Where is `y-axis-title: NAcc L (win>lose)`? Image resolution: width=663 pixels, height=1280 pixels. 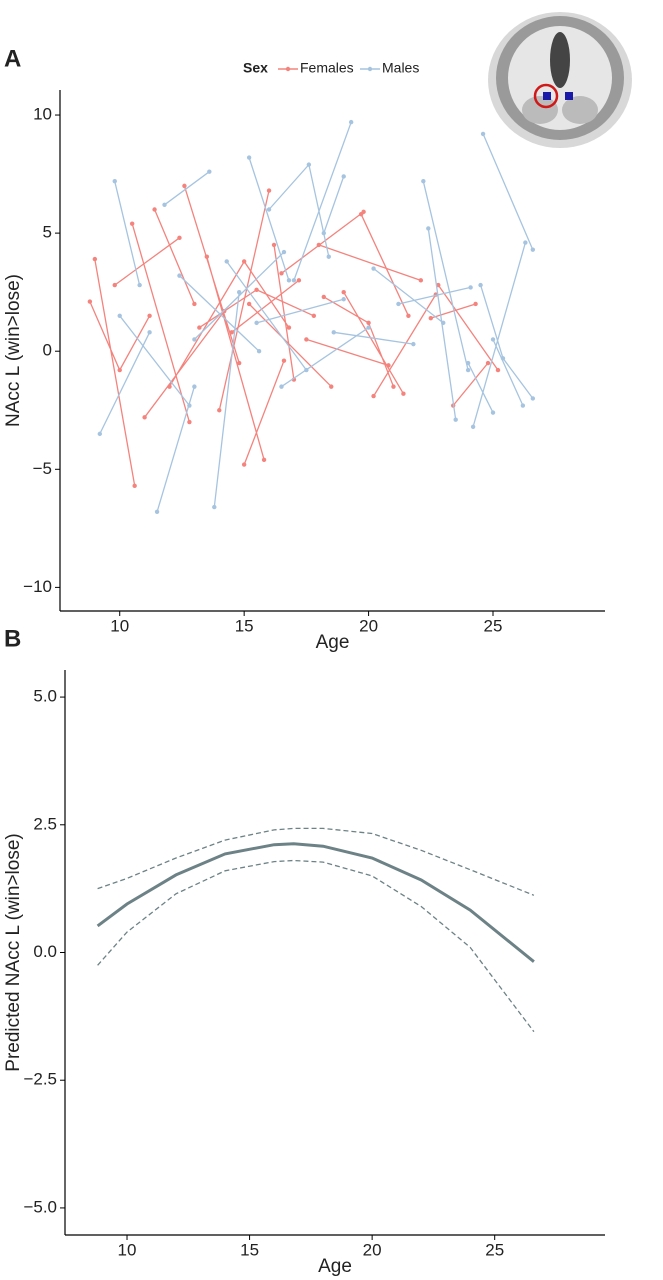 y-axis-title: NAcc L (win>lose) is located at coordinates (13, 350).